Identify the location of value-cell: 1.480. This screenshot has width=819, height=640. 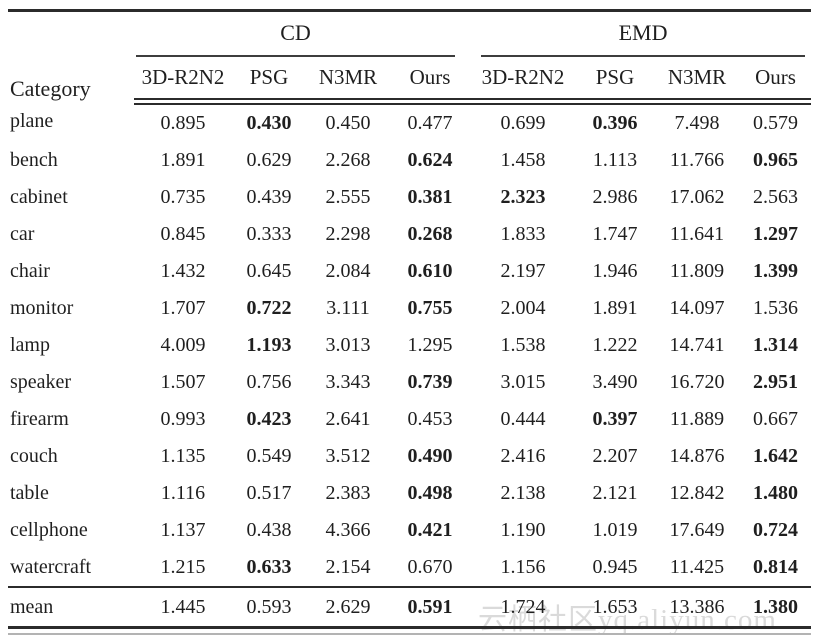
(775, 493).